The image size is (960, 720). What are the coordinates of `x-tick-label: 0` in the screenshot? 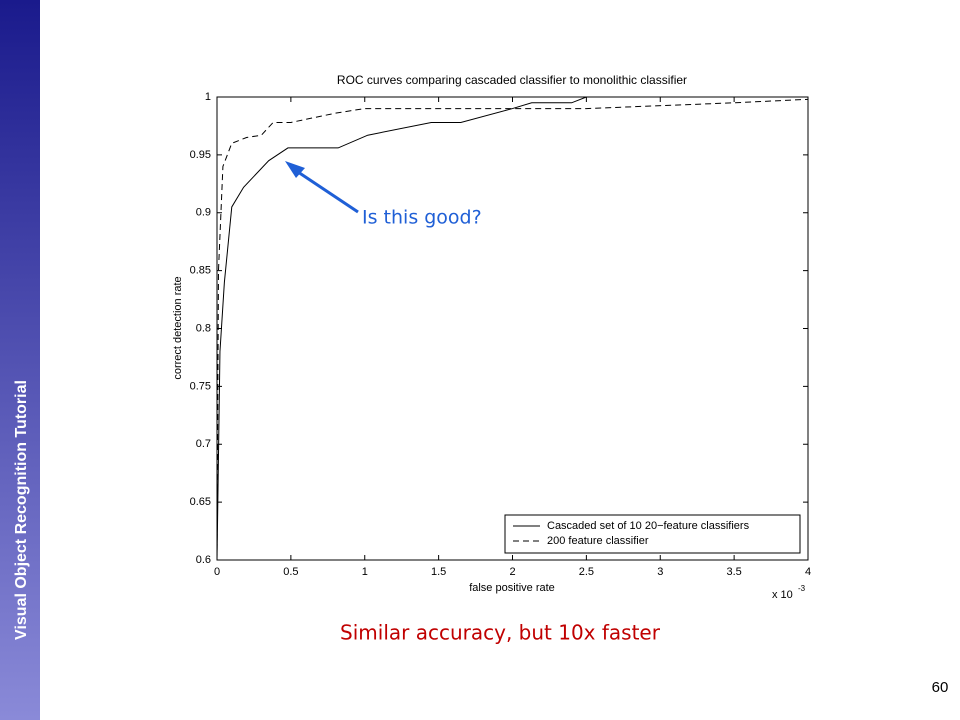 It's located at (217, 572).